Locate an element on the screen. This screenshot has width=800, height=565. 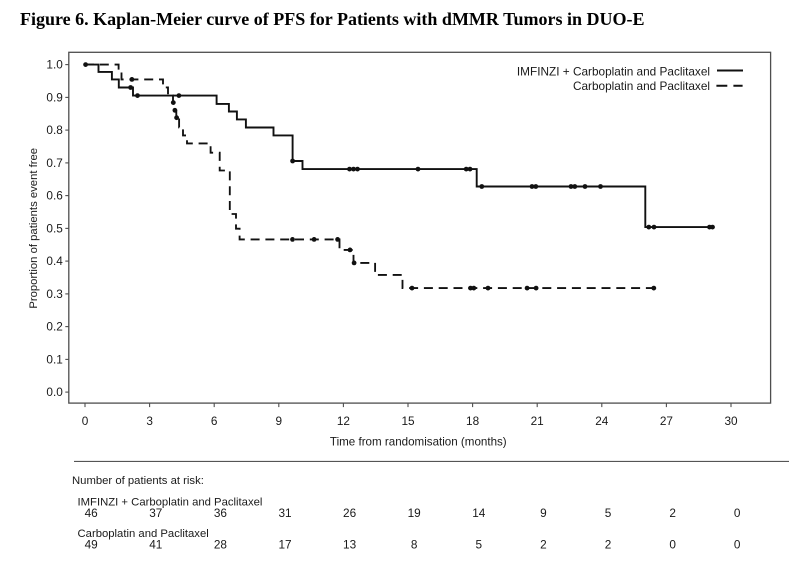
svg-text: 0.6 is located at coordinates (54, 196).